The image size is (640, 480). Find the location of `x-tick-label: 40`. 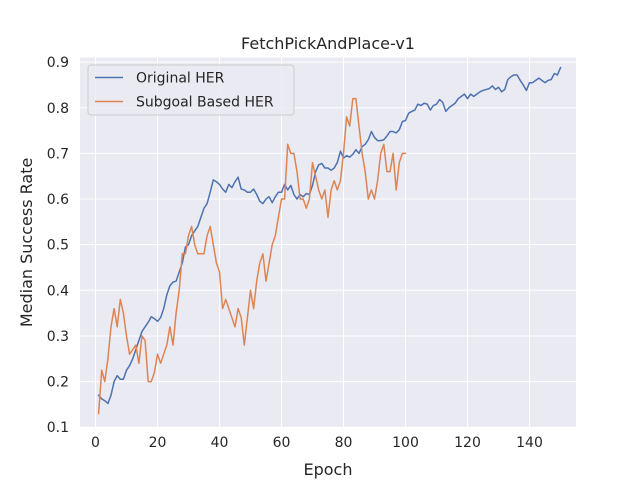

x-tick-label: 40 is located at coordinates (220, 443).